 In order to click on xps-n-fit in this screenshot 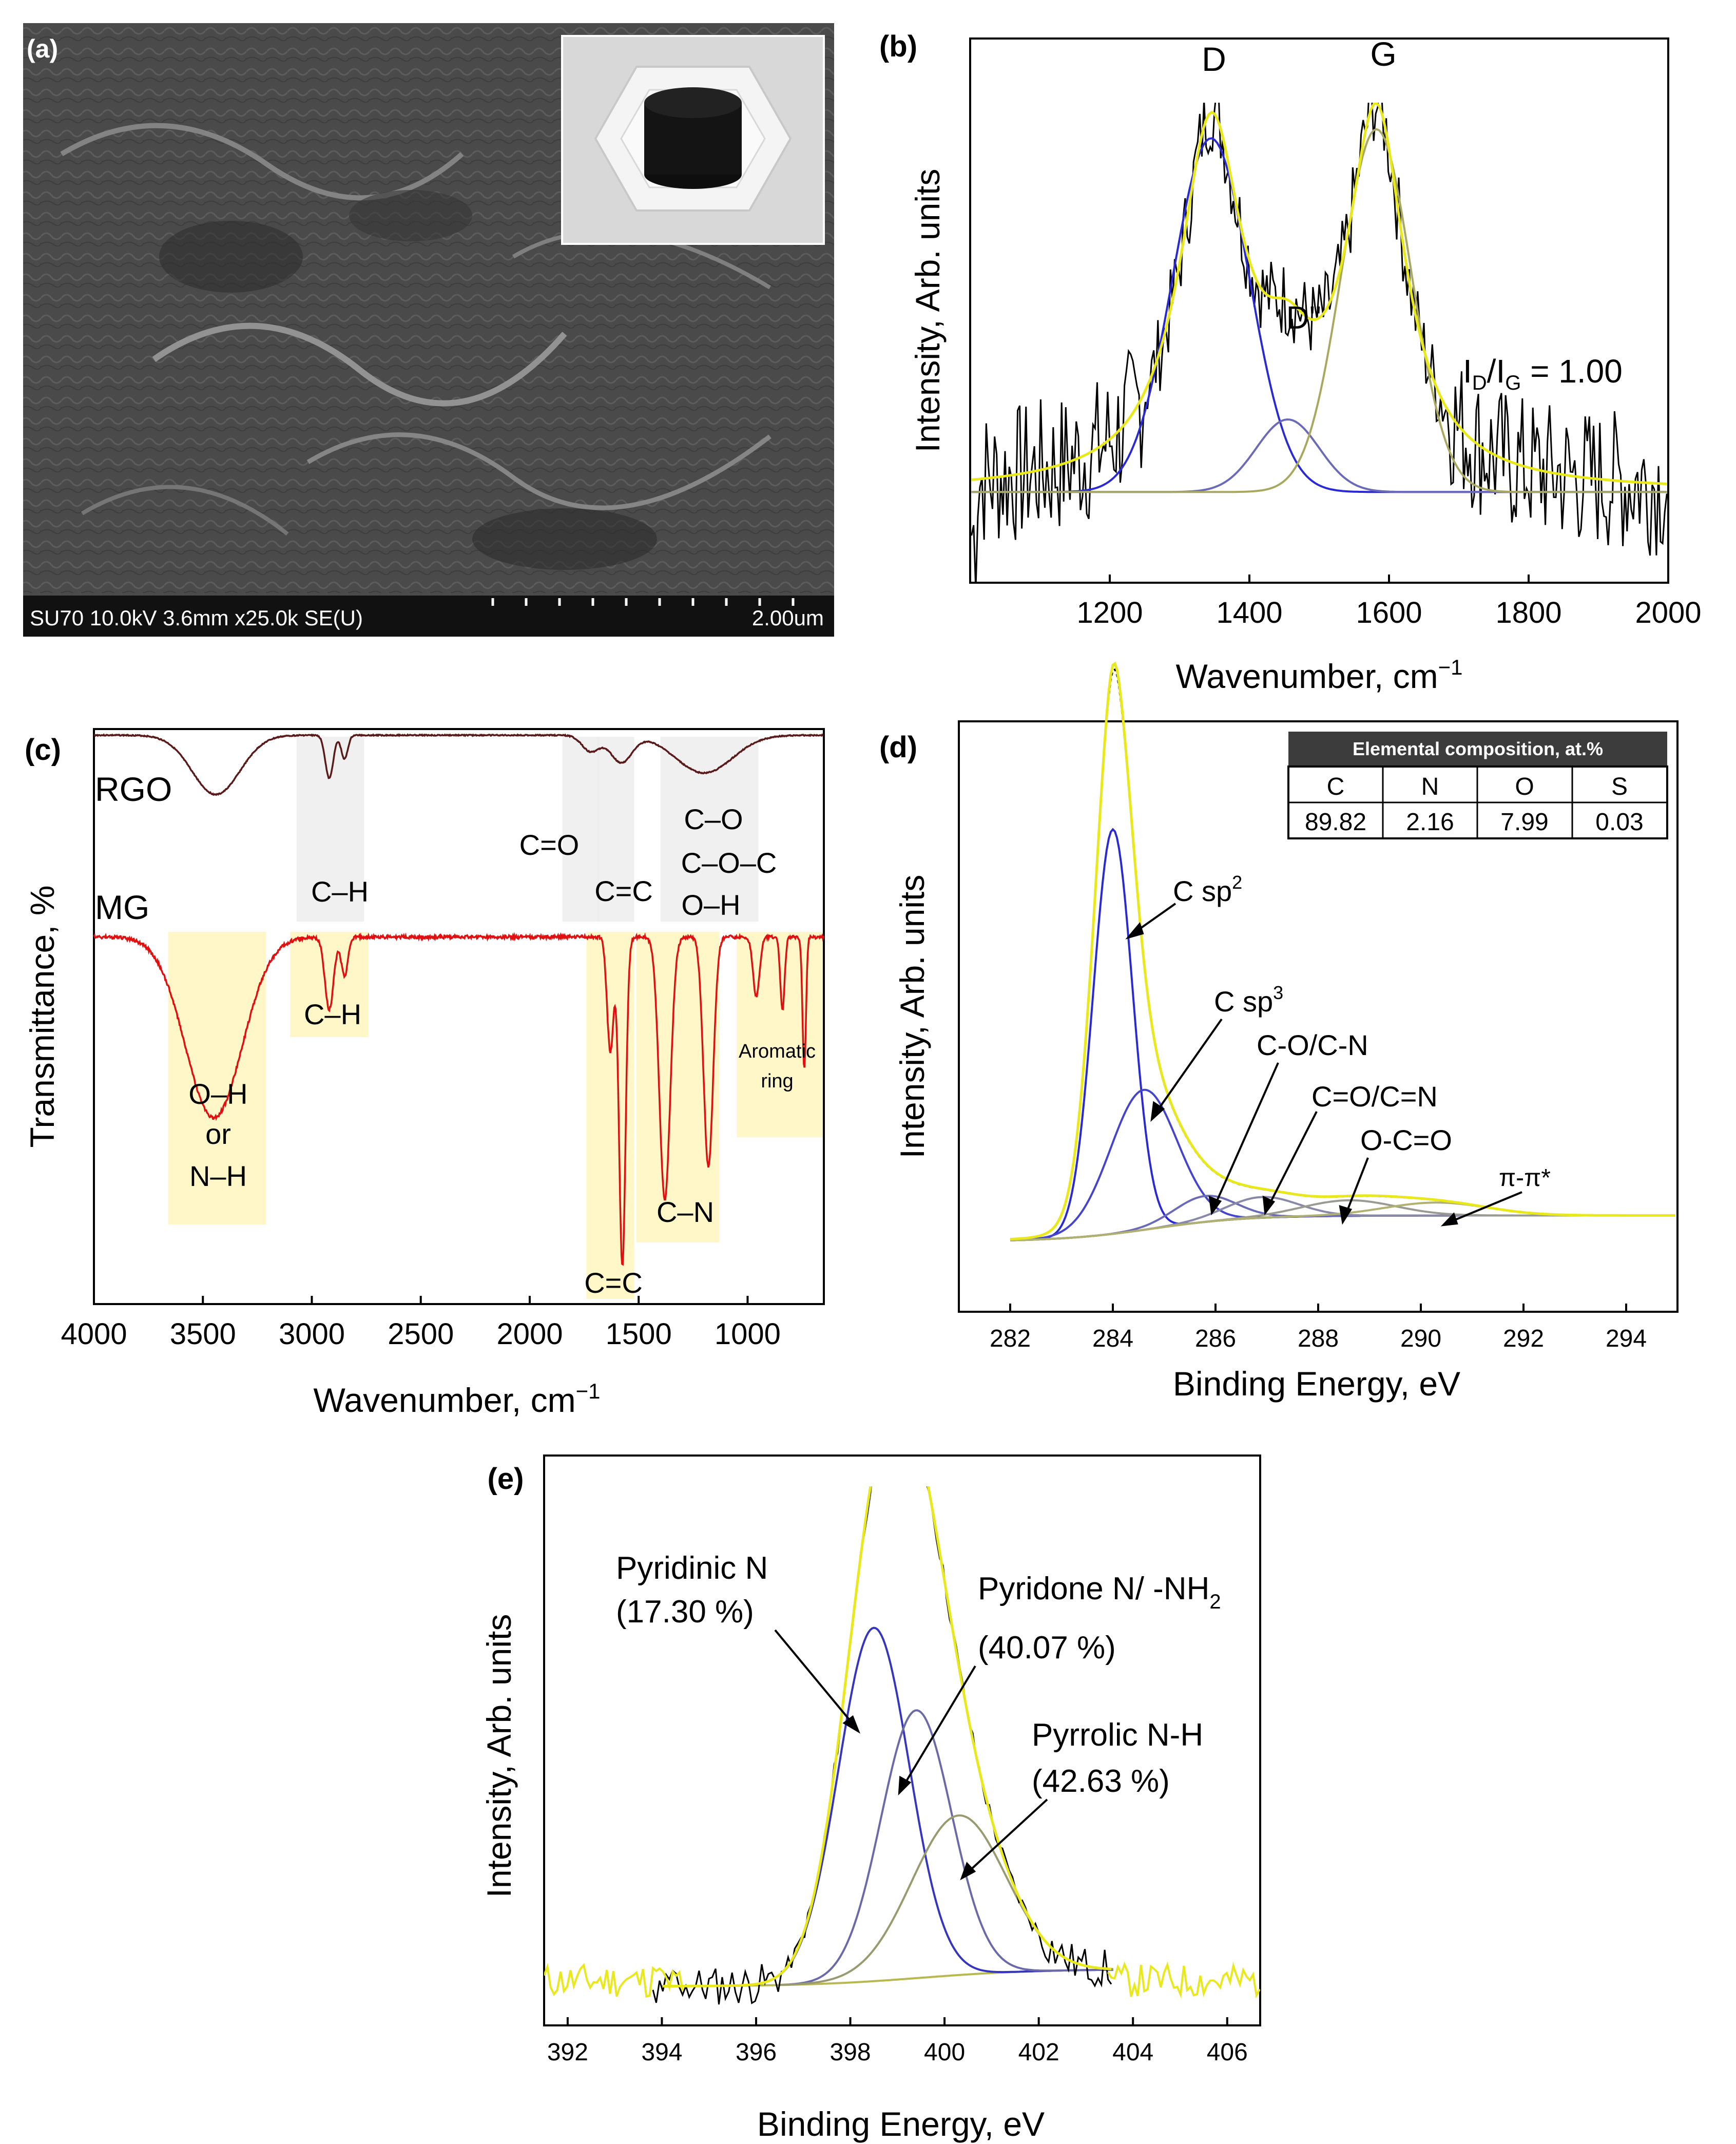, I will do `click(887, 1737)`.